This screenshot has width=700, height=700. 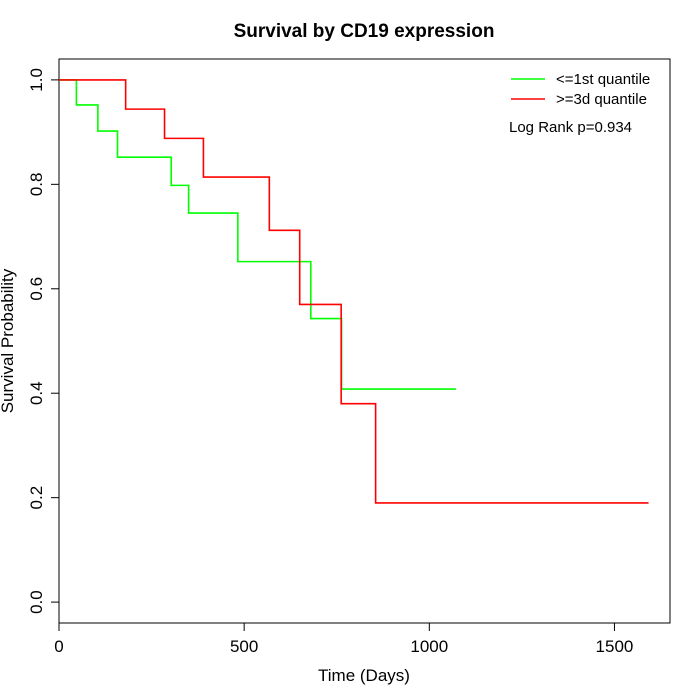 I want to click on legend-label-2: >=3d quantile, so click(x=601, y=99).